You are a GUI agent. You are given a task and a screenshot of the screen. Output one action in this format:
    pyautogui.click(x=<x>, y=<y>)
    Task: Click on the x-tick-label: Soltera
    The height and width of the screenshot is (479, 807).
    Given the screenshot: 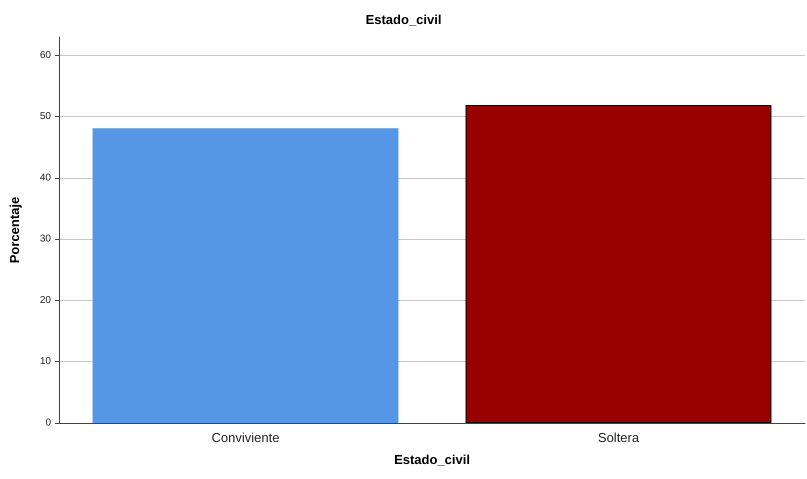 What is the action you would take?
    pyautogui.click(x=619, y=437)
    